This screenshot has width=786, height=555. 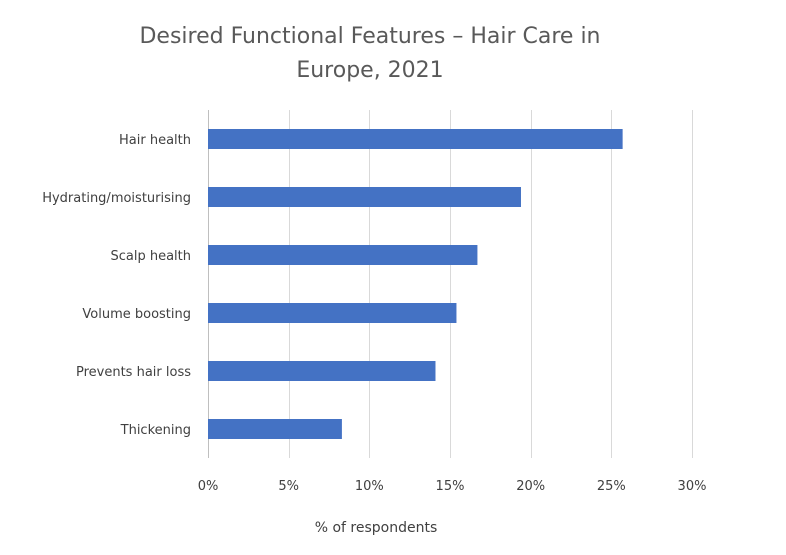 What do you see at coordinates (155, 140) in the screenshot?
I see `category-label: Hair health` at bounding box center [155, 140].